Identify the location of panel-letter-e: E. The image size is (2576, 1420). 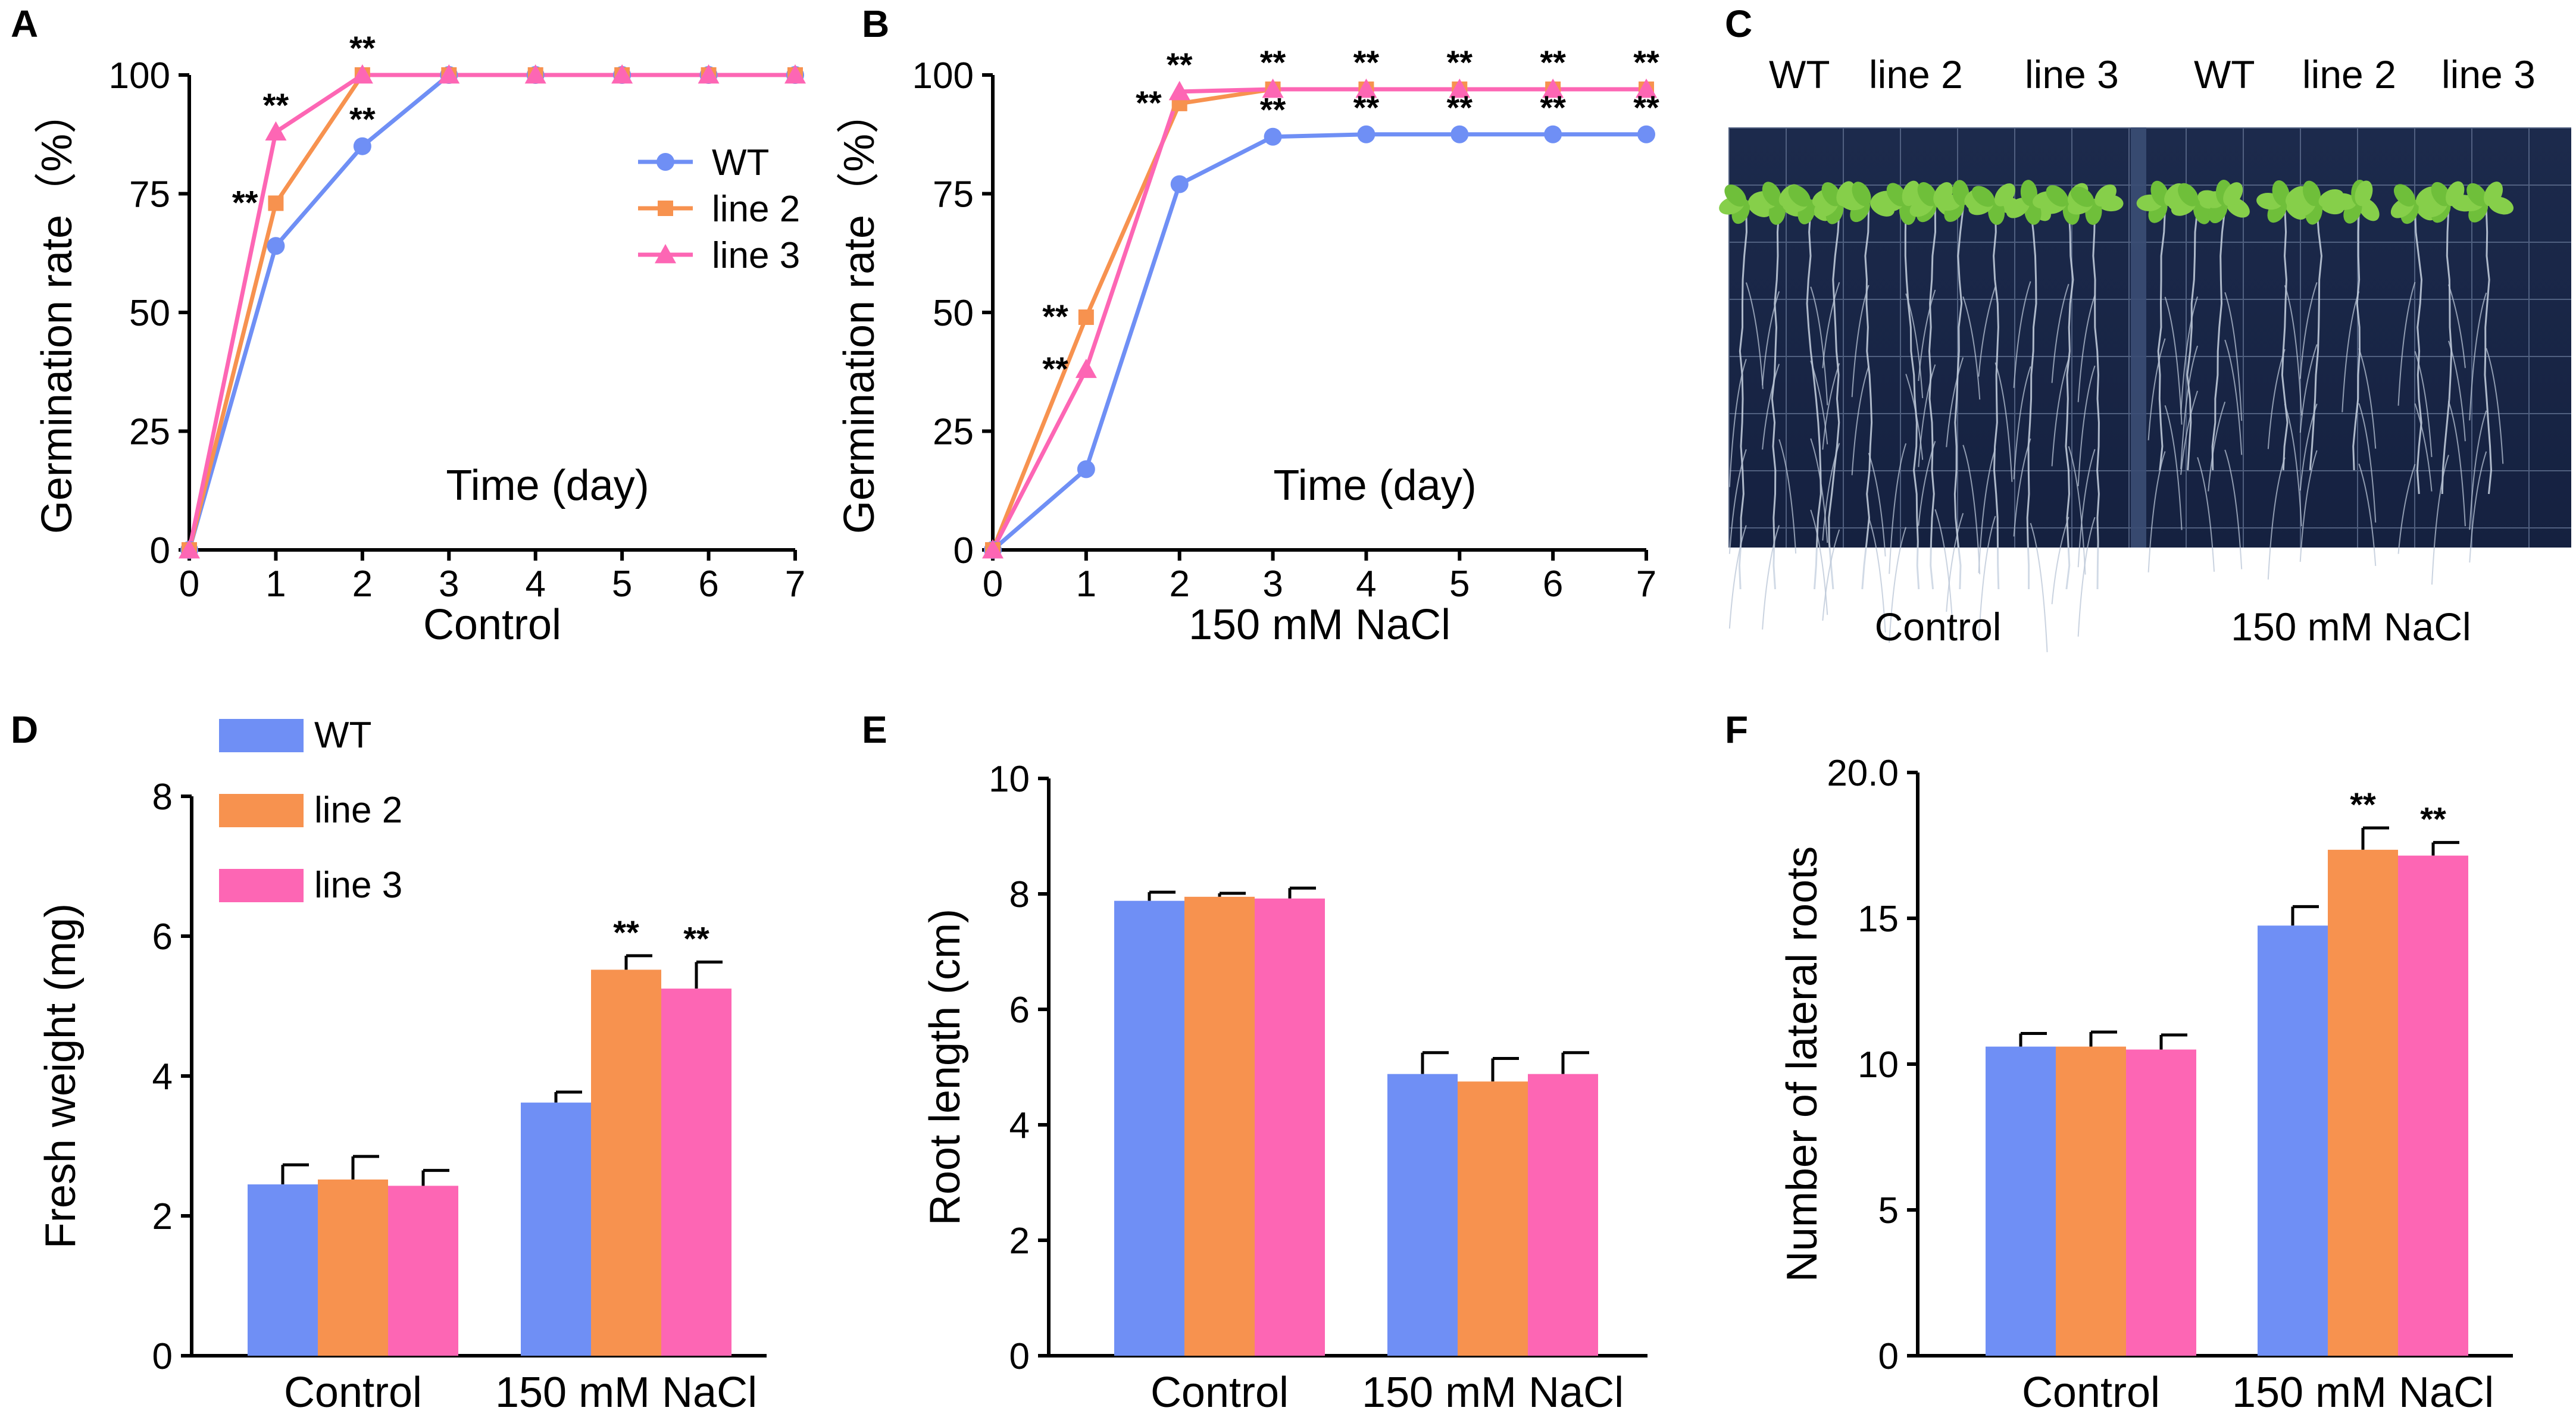
(874, 729).